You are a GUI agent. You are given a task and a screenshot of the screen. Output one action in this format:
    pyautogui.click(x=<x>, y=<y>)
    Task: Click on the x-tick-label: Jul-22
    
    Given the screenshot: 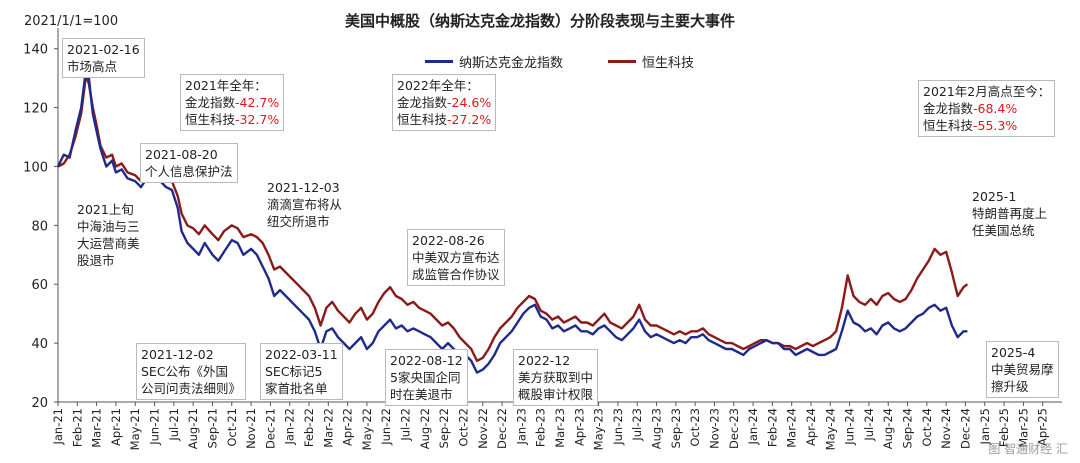 What is the action you would take?
    pyautogui.click(x=406, y=425)
    